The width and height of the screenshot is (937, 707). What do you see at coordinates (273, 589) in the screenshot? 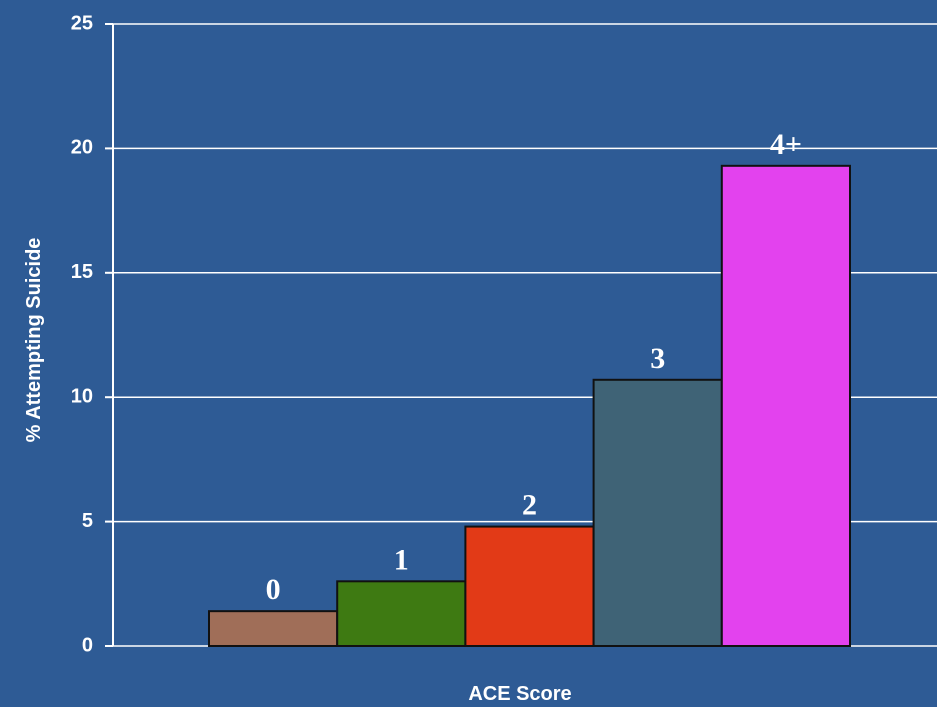
I see `category-label: 0` at bounding box center [273, 589].